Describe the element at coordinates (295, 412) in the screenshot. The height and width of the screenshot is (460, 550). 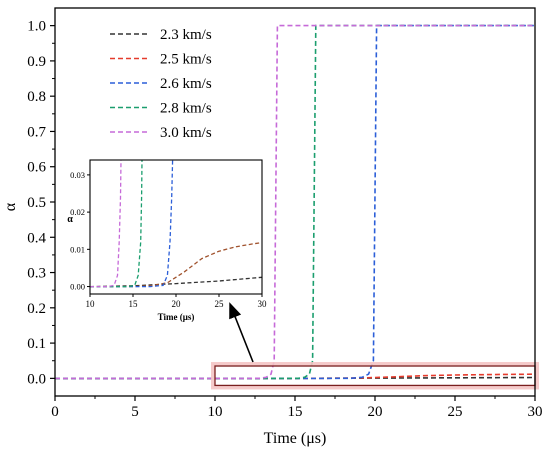
I see `x-tick-label: 15` at that location.